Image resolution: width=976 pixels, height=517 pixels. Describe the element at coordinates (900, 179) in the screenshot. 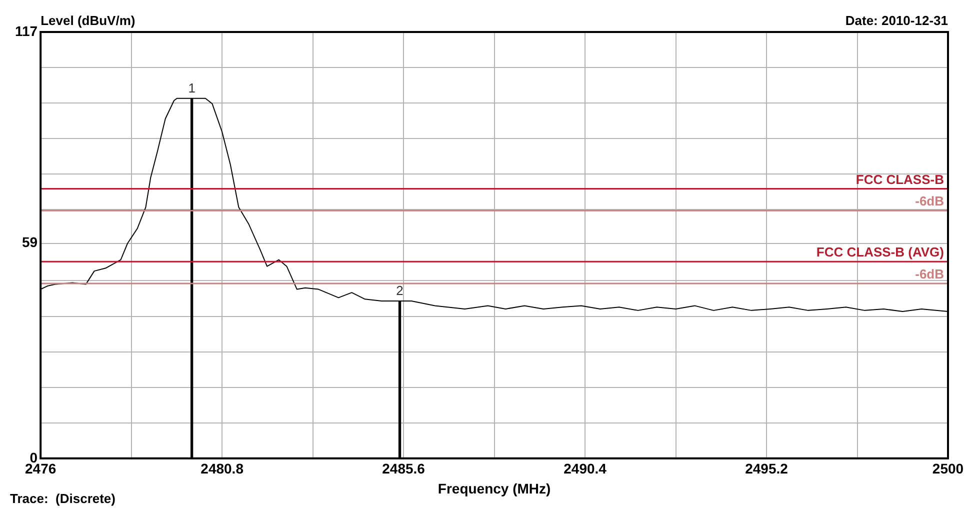

I see `ref-line-label: FCC CLASS-B` at that location.